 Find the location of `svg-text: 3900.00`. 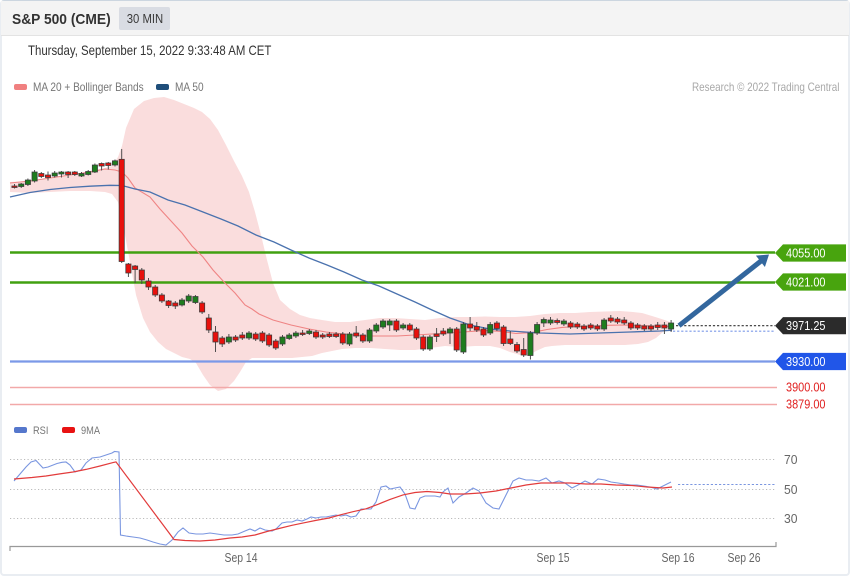

svg-text: 3900.00 is located at coordinates (806, 388).